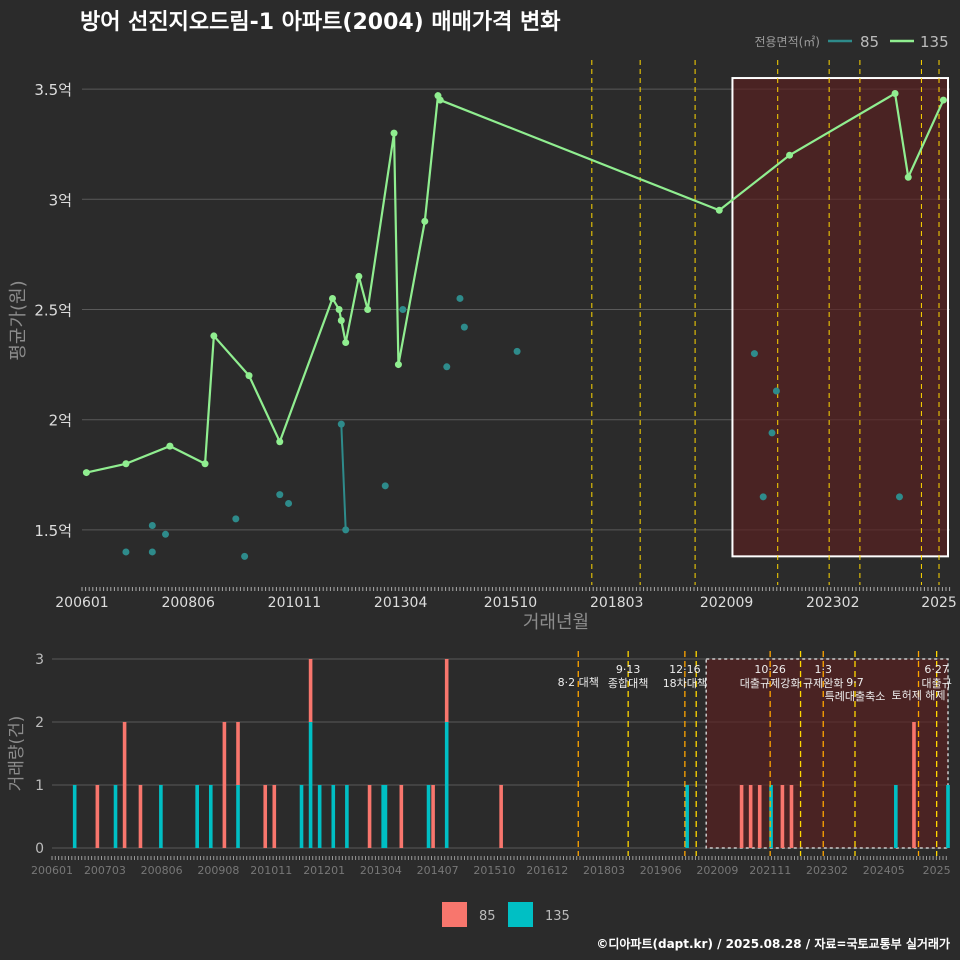  I want to click on policy-annotation: 대출규, so click(936, 683).